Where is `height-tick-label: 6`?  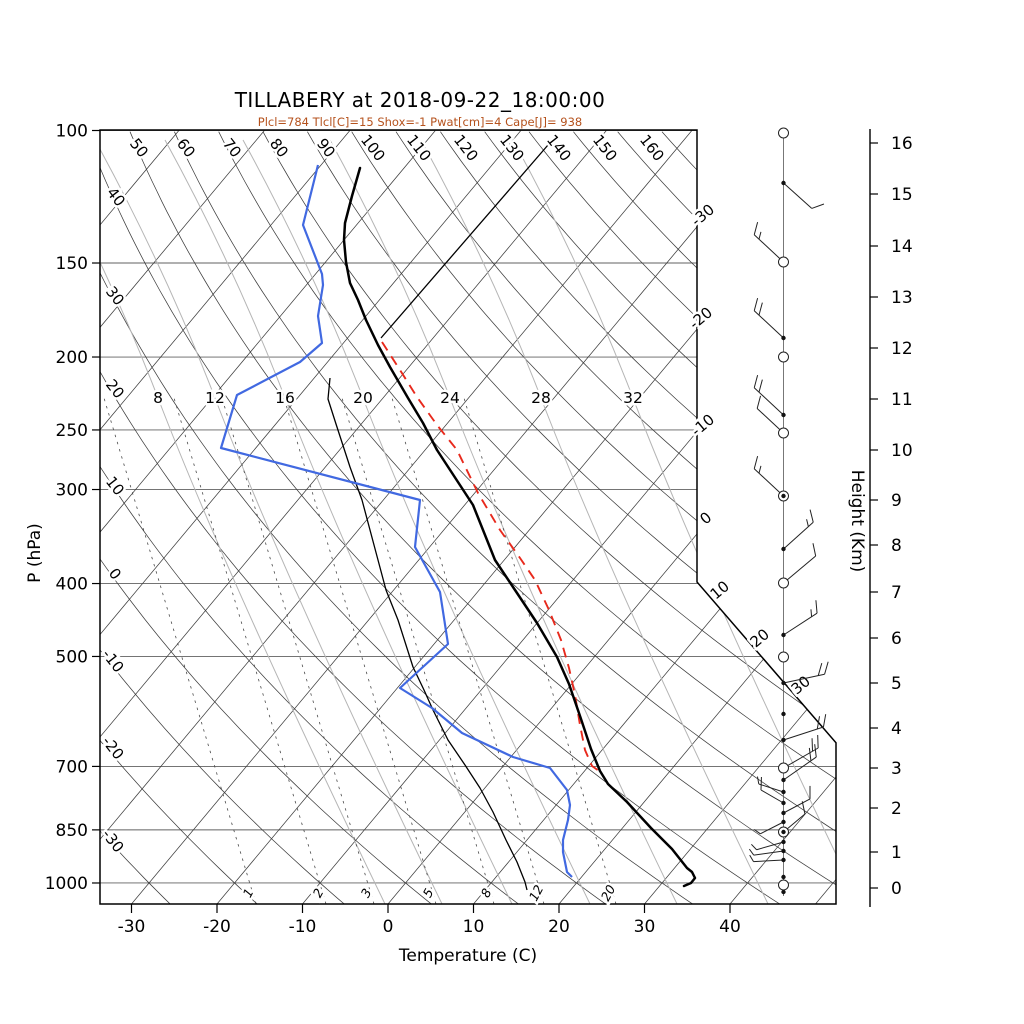
height-tick-label: 6 is located at coordinates (896, 639).